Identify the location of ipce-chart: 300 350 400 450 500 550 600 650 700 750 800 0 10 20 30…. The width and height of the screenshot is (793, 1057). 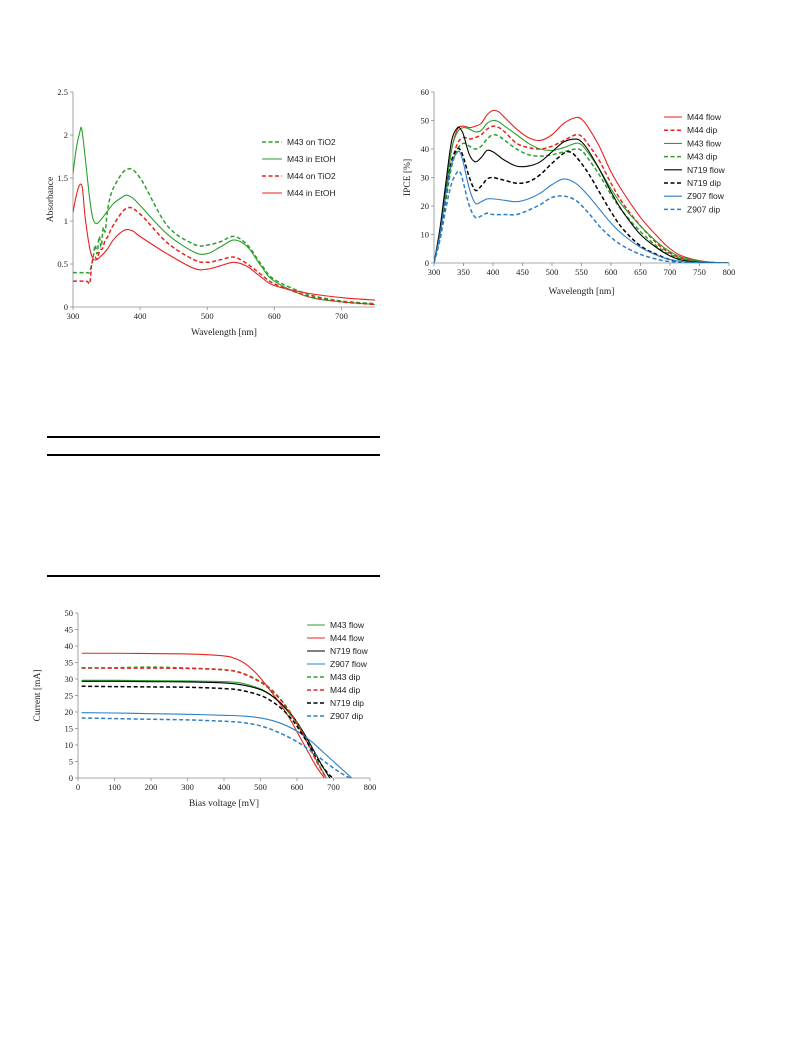
(569, 192).